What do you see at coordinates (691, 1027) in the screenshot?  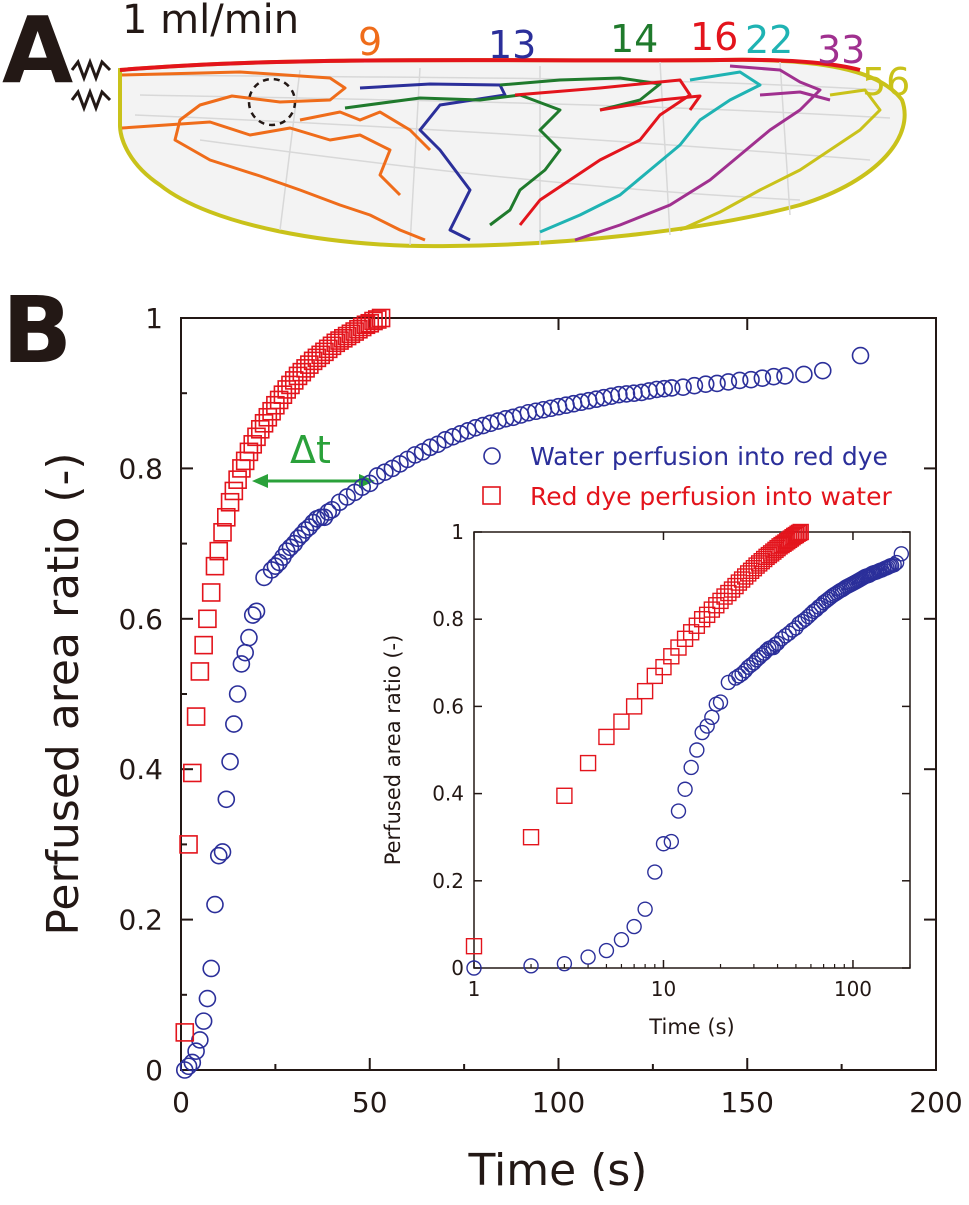 I see `inset-x-axis-title: Time (s)` at bounding box center [691, 1027].